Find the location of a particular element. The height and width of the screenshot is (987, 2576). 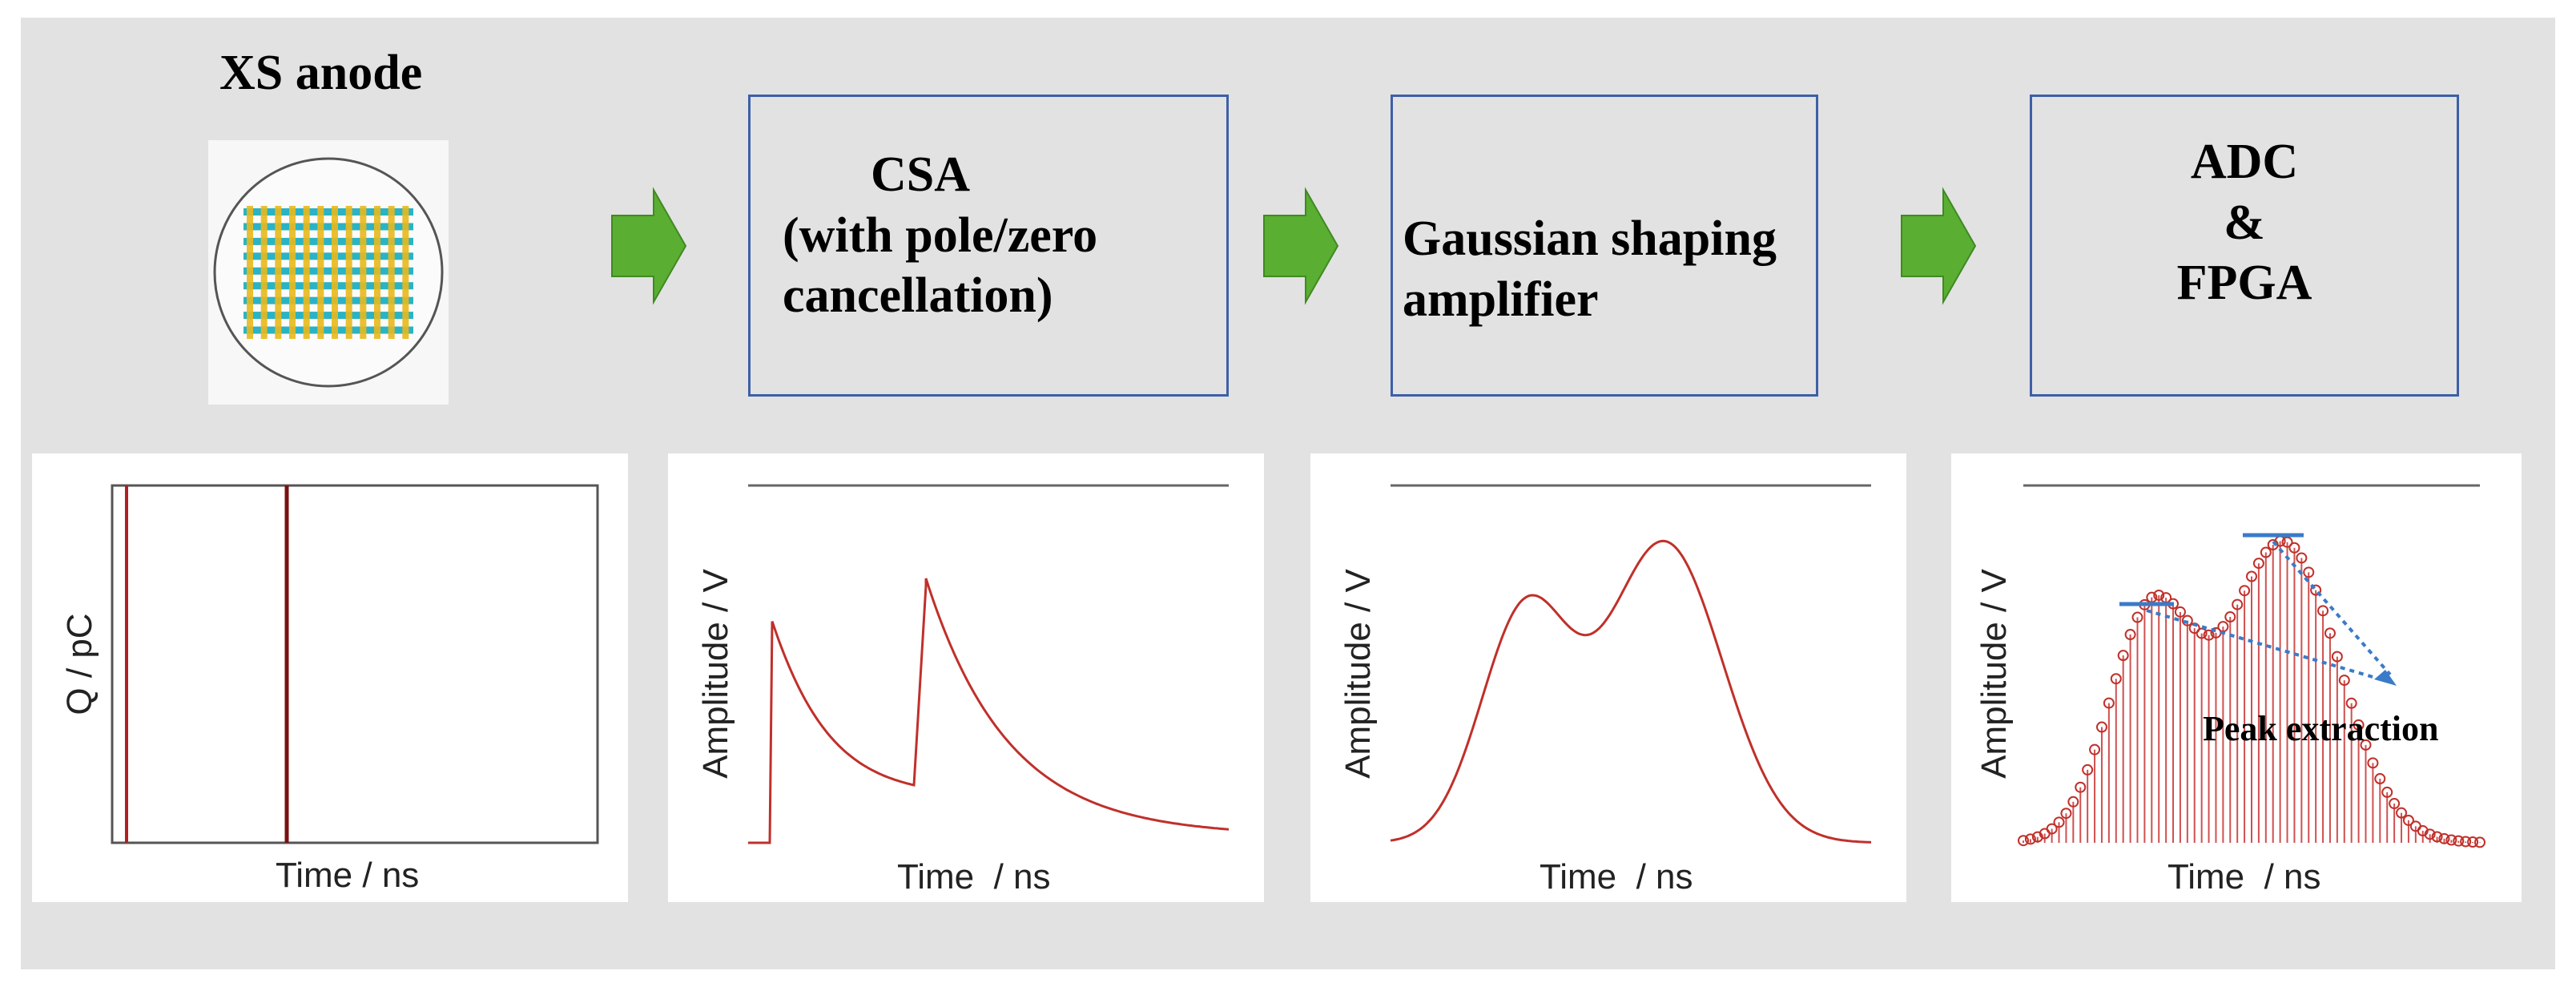

charge-plot is located at coordinates (355, 664).